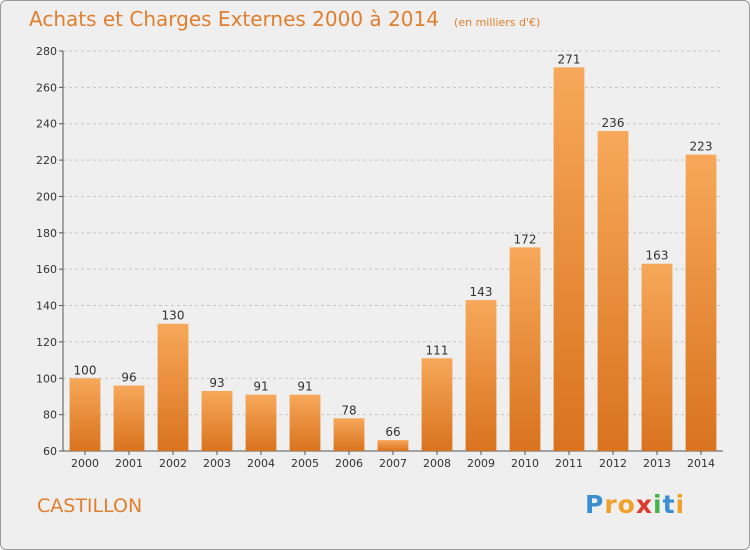  What do you see at coordinates (525, 463) in the screenshot?
I see `x-tick-label: 2010` at bounding box center [525, 463].